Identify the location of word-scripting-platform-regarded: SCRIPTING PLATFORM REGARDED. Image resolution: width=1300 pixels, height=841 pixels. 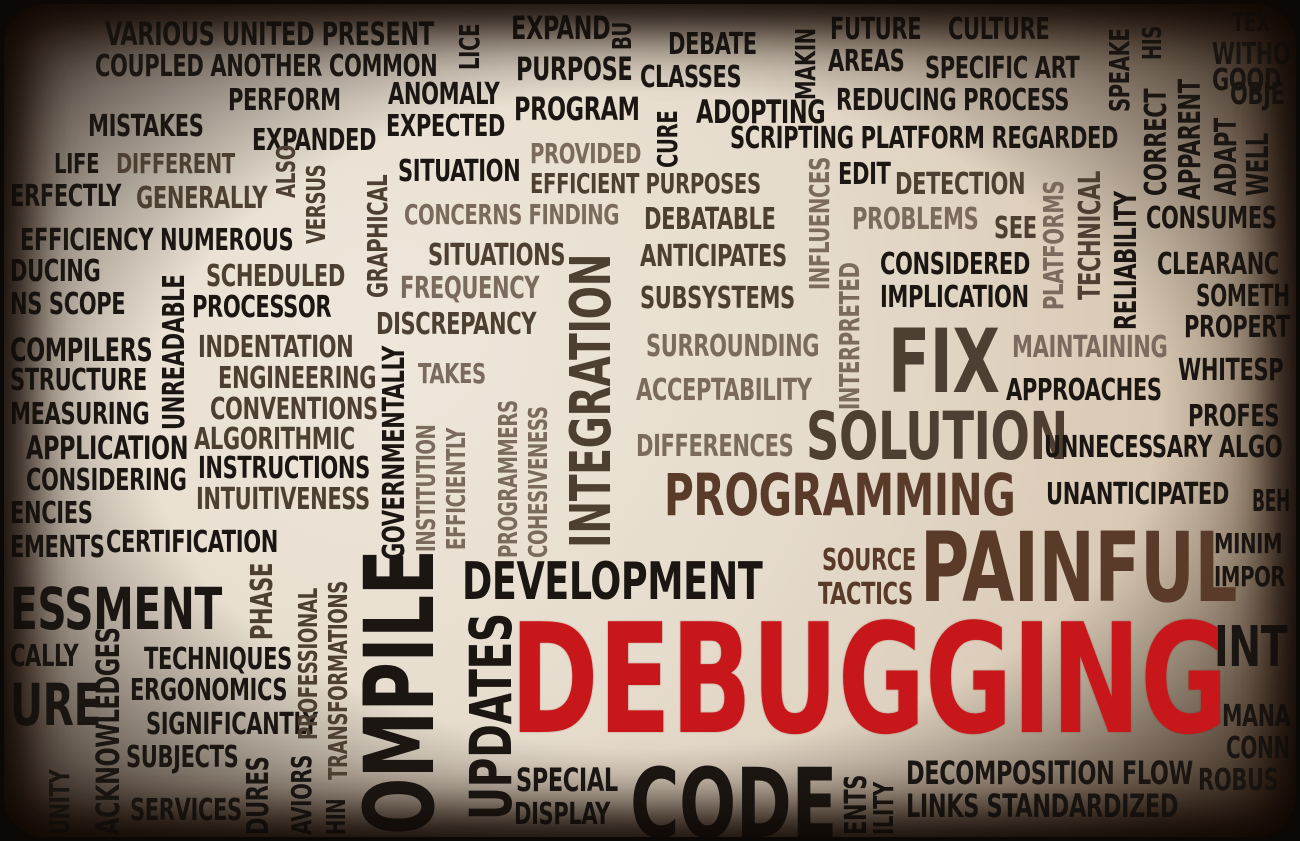
(924, 138).